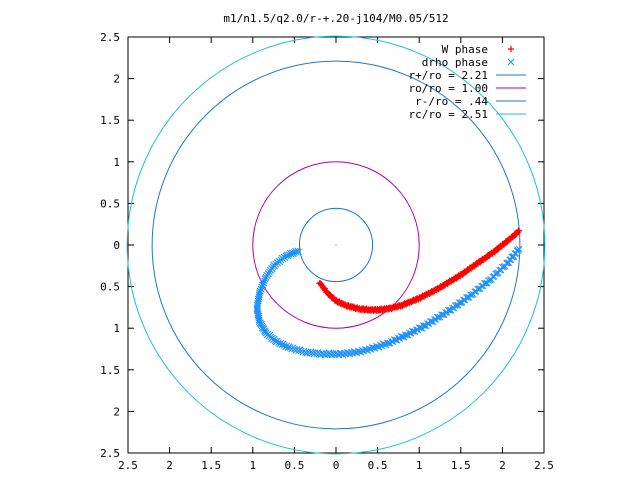 The image size is (640, 480). I want to click on y-tick-label: 0, so click(116, 245).